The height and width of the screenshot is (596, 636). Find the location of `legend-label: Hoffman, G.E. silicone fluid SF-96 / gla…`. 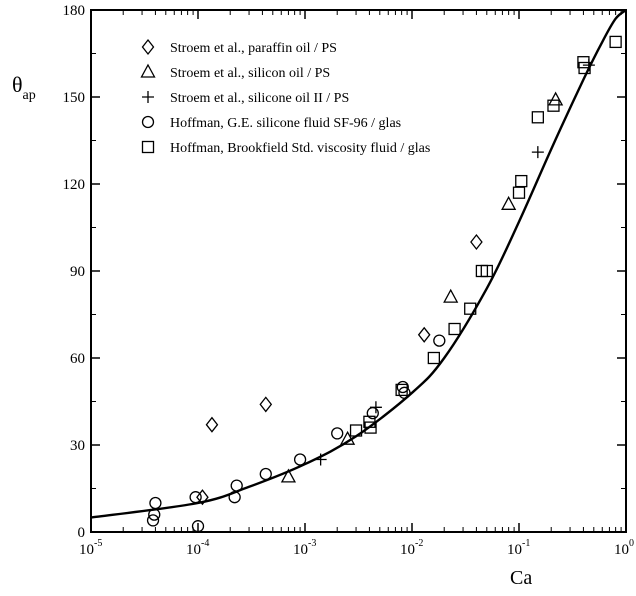

legend-label: Hoffman, G.E. silicone fluid SF-96 / gla… is located at coordinates (285, 123).